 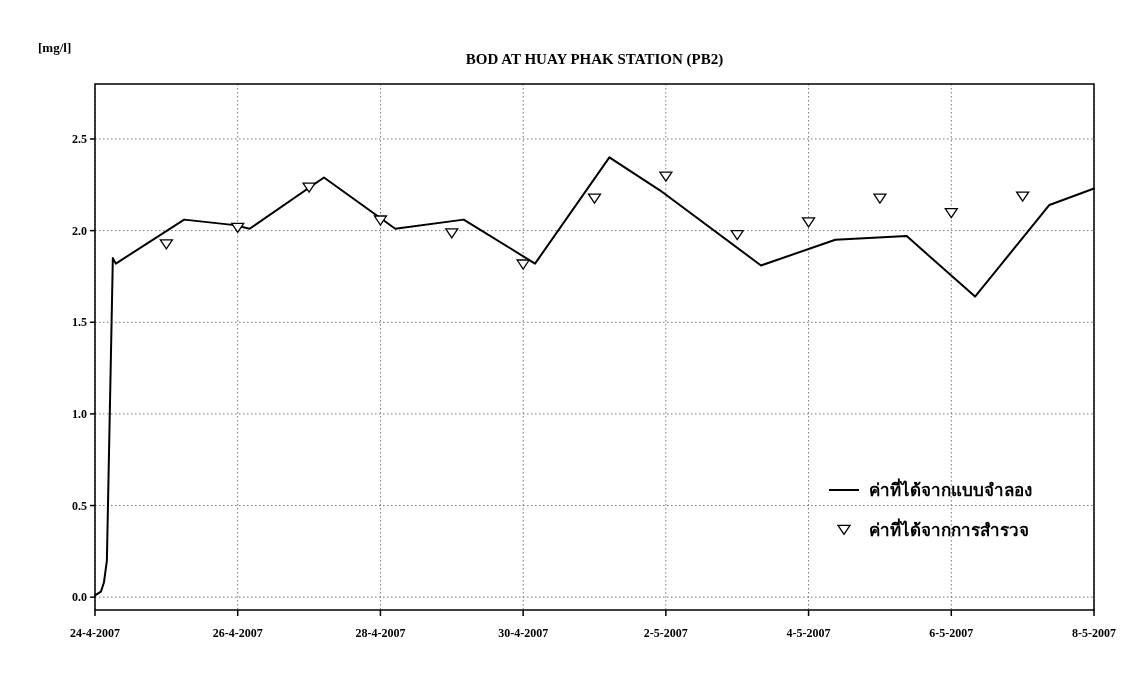 I want to click on x-tick-label: 24-4-2007, so click(x=95, y=633).